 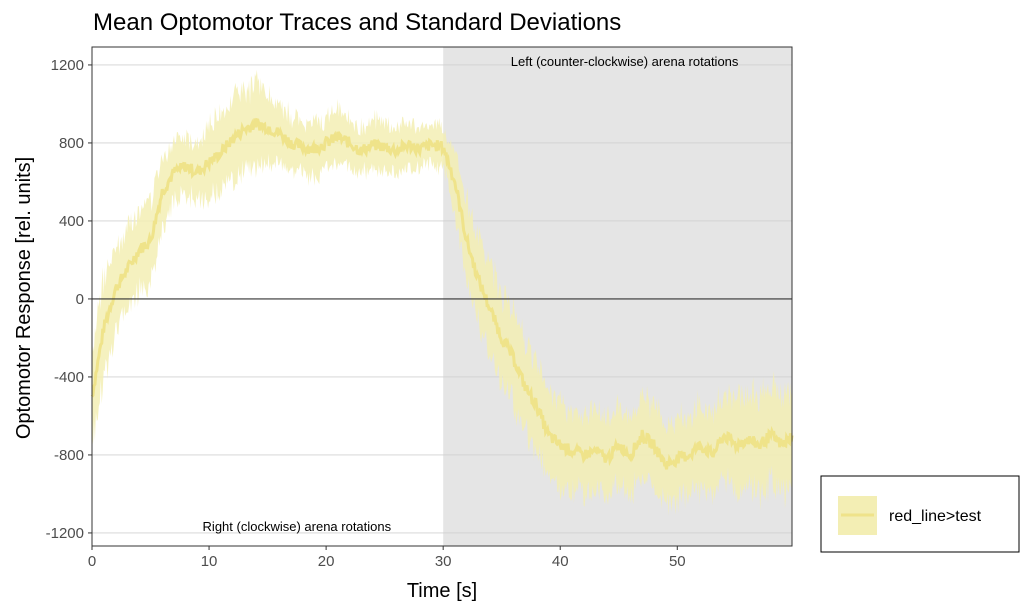 I want to click on x-tick-label: 50, so click(x=677, y=561).